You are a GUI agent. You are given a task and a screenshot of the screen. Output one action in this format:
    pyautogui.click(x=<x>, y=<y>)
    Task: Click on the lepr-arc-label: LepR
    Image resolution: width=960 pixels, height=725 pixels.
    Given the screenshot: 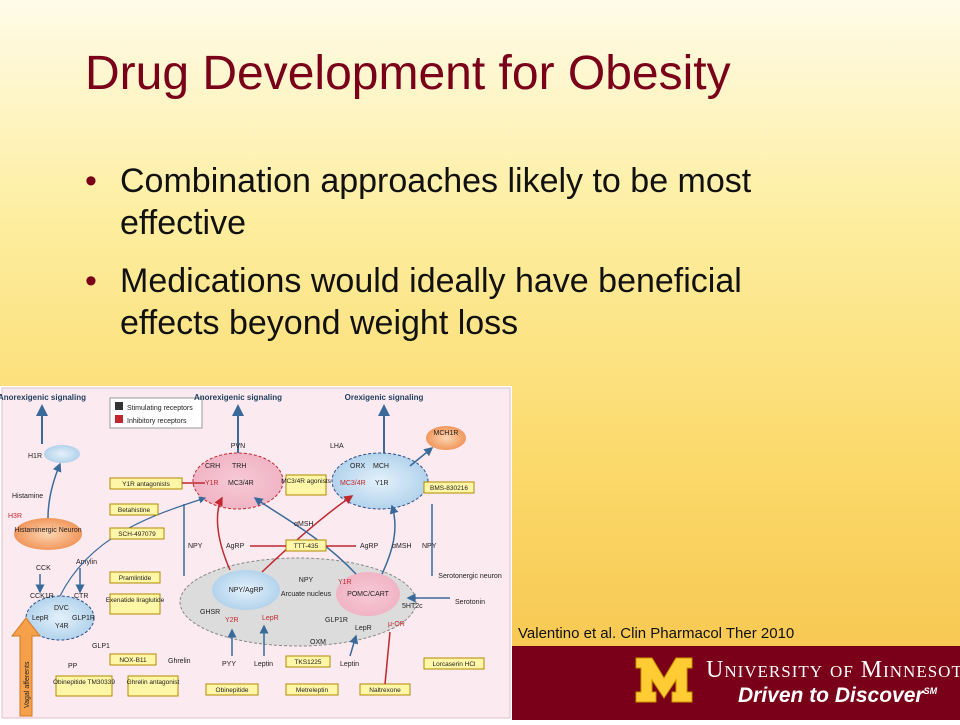 What is the action you would take?
    pyautogui.click(x=270, y=618)
    